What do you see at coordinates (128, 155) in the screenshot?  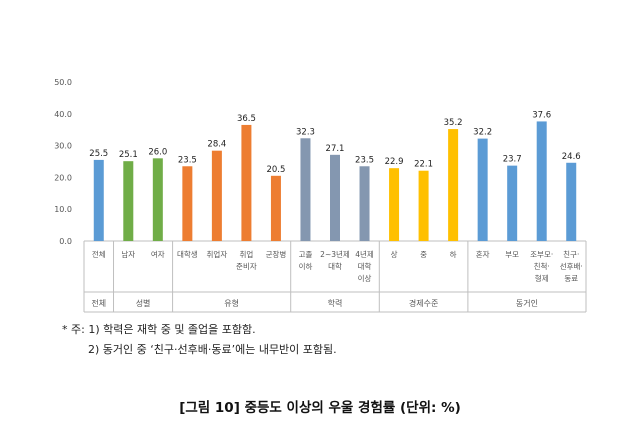 I see `data-label: 25.1` at bounding box center [128, 155].